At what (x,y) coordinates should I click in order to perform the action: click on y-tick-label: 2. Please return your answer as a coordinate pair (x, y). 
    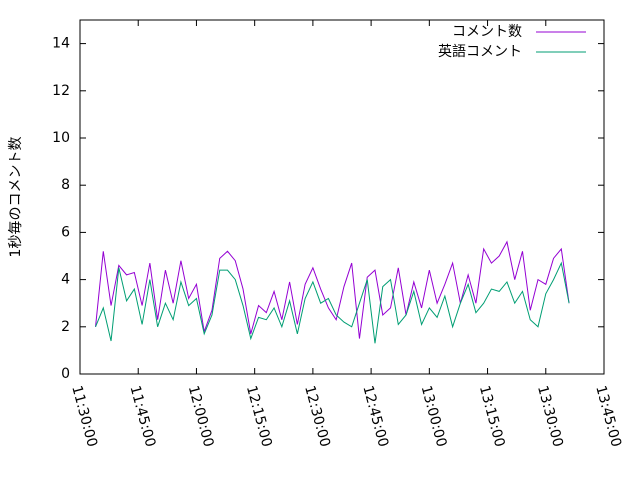
    Looking at the image, I should click on (65, 327).